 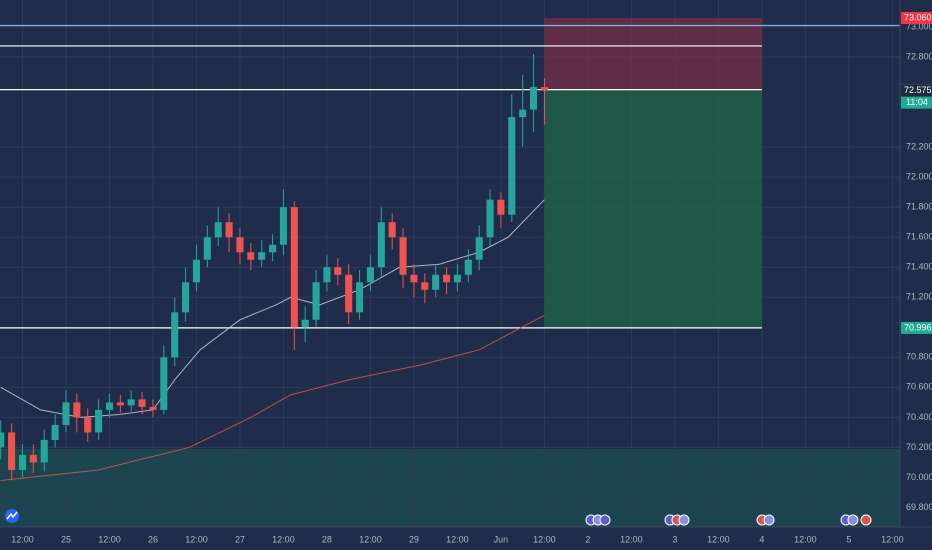 What do you see at coordinates (919, 267) in the screenshot?
I see `y-tick-label: 71.400` at bounding box center [919, 267].